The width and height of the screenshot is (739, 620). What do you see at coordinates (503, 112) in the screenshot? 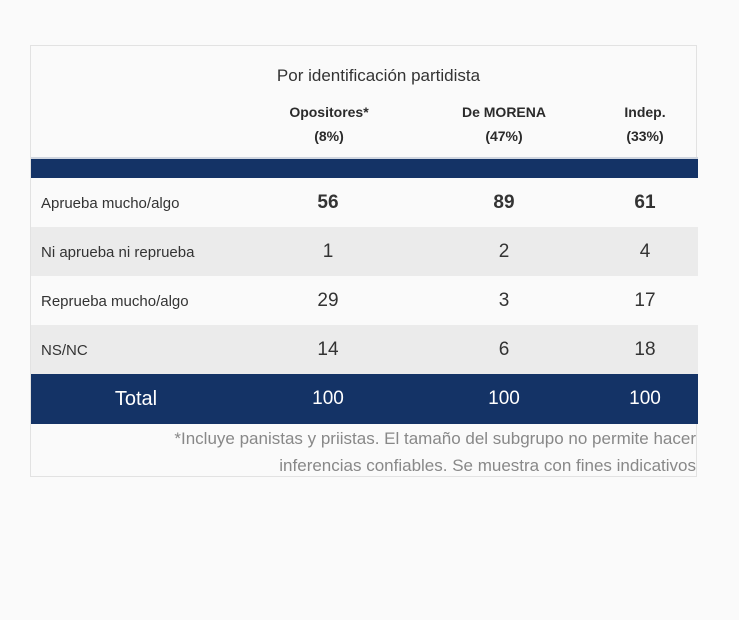
I see `column-name: De MORENA` at bounding box center [503, 112].